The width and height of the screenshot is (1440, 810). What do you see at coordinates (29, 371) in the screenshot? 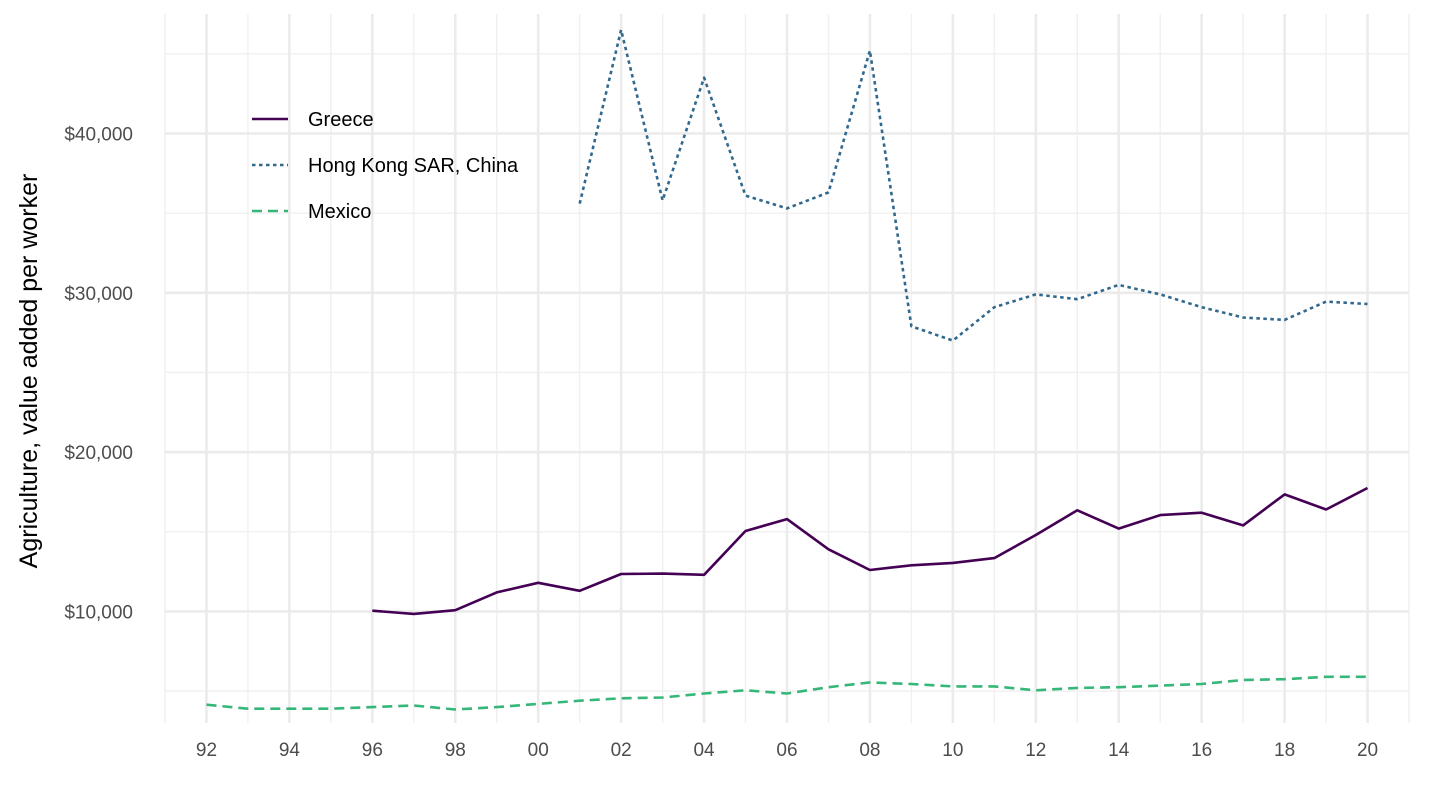
I see `y-axis-label: Agriculture, value added per worker` at bounding box center [29, 371].